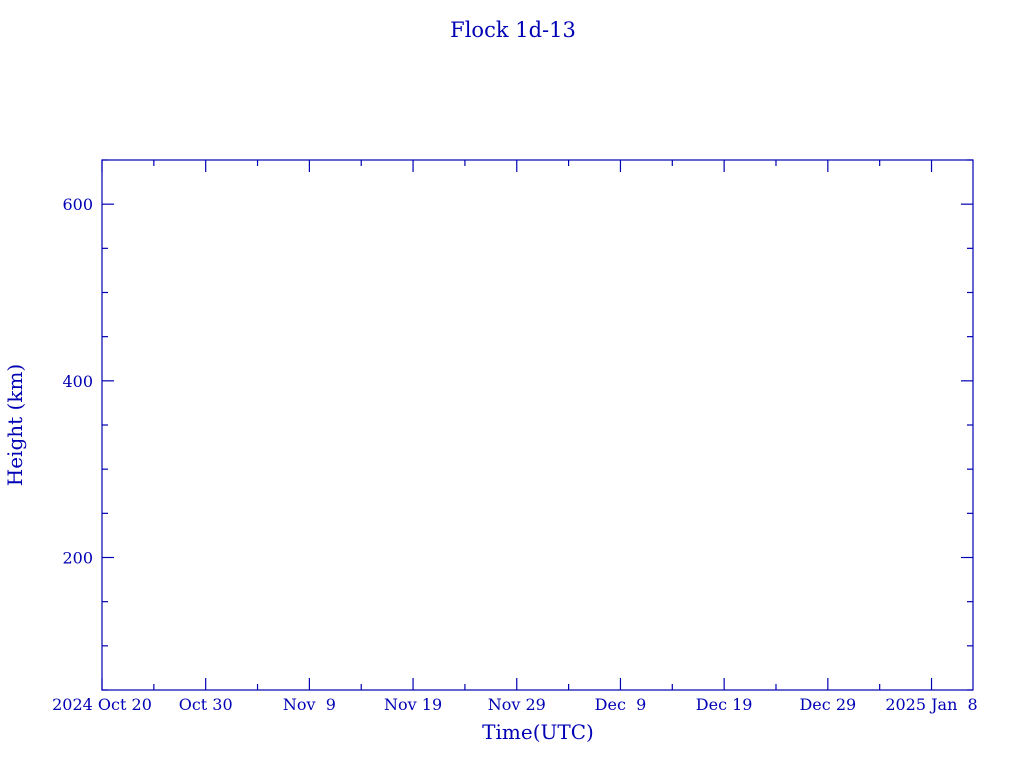  What do you see at coordinates (931, 704) in the screenshot?
I see `x-tick-label: 2025 Jan 8` at bounding box center [931, 704].